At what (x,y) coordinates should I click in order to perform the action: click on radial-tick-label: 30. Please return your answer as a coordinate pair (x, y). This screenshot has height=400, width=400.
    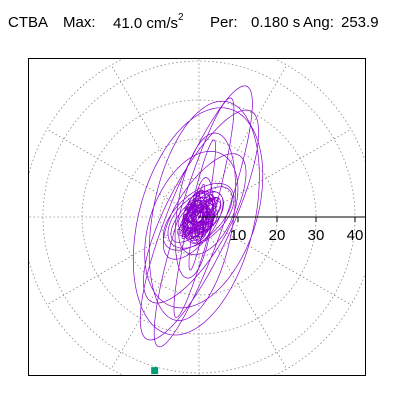
    Looking at the image, I should click on (316, 235).